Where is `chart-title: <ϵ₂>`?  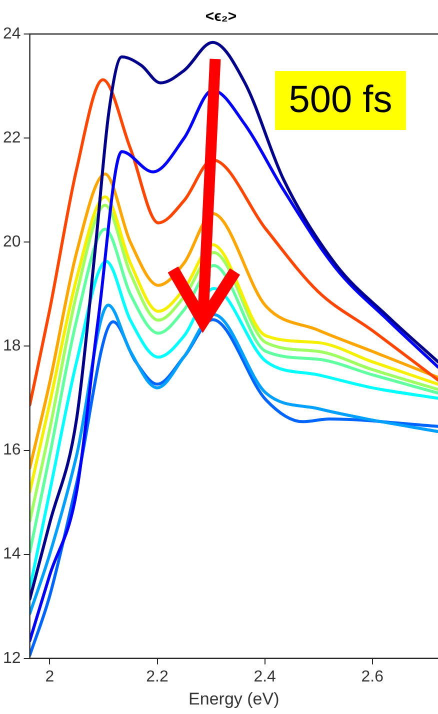
chart-title: <ϵ₂> is located at coordinates (221, 17).